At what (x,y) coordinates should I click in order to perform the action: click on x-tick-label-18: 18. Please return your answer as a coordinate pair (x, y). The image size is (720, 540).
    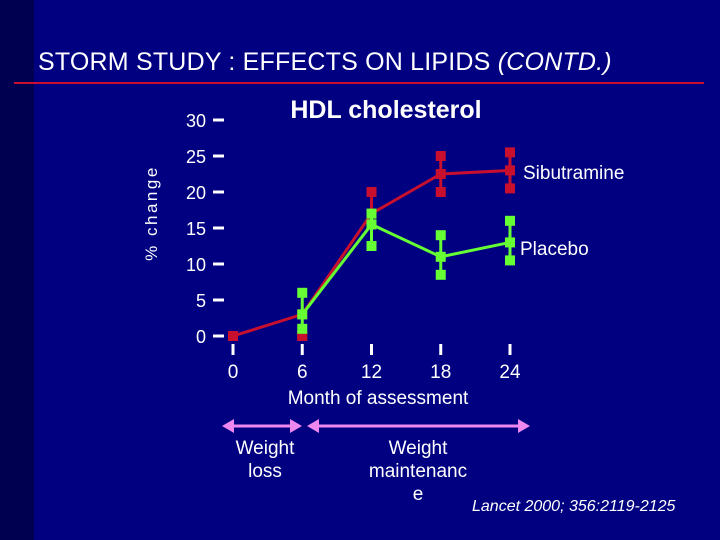
    Looking at the image, I should click on (440, 372).